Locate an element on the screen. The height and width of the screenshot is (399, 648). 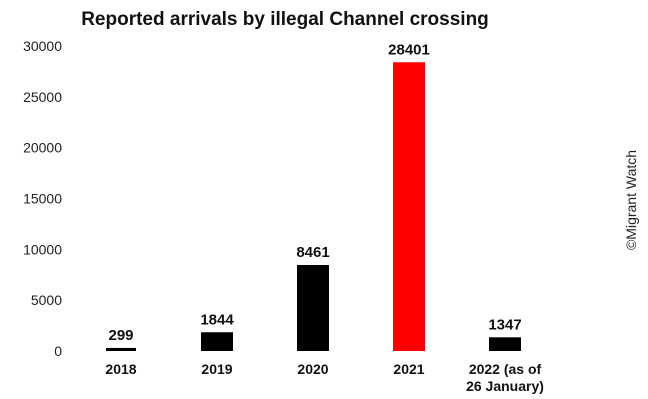
bar-2020 is located at coordinates (313, 307).